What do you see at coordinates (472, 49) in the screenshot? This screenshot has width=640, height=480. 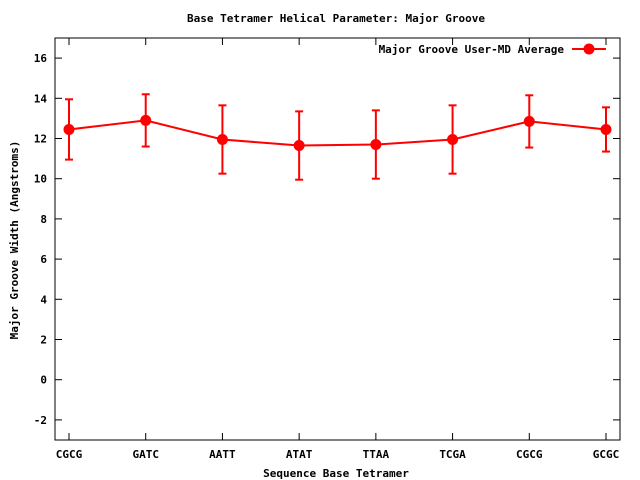 I see `legend-label: Major Groove User-MD Average` at bounding box center [472, 49].